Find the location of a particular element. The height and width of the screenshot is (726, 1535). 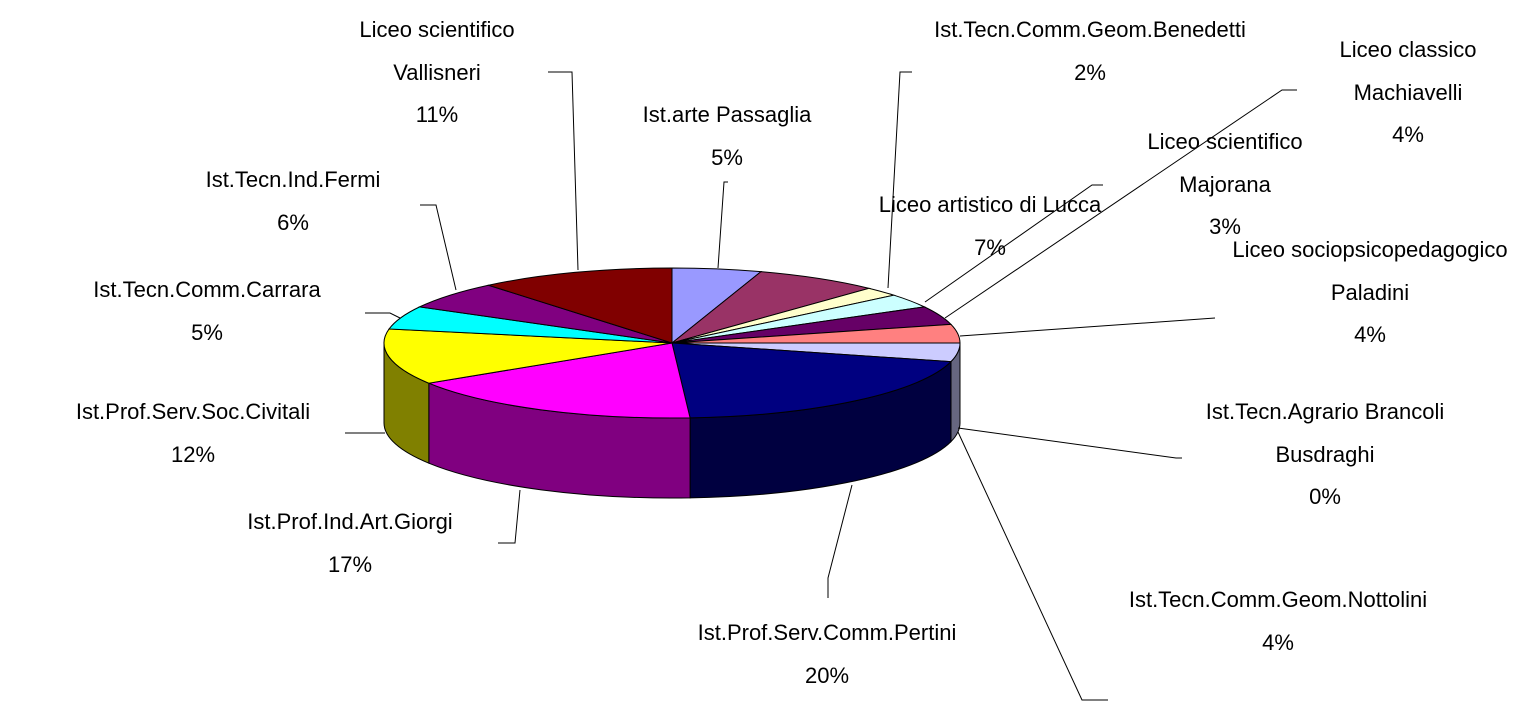

category-label: Liceo scientifico Majorana is located at coordinates (1225, 163).